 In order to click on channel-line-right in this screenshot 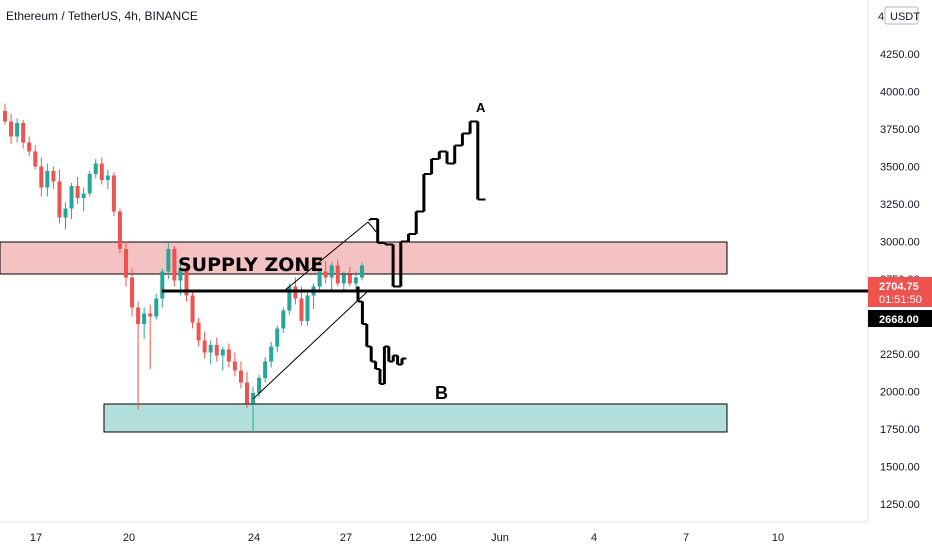, I will do `click(373, 228)`.